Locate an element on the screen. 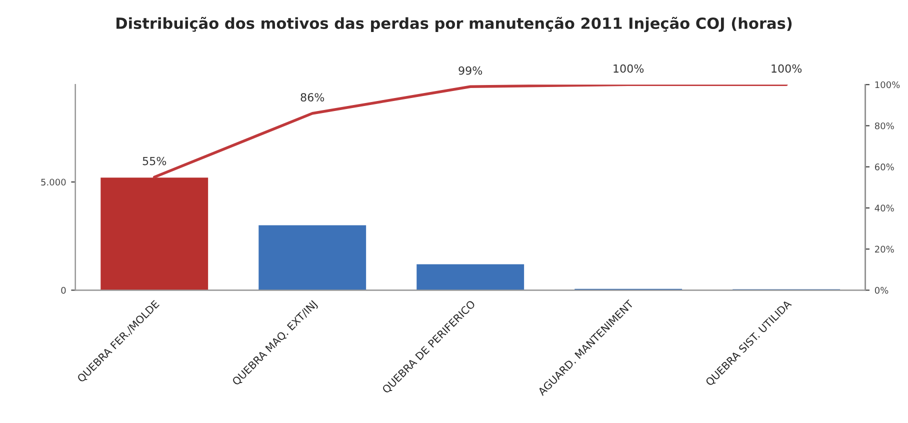  data-label: 99% is located at coordinates (470, 70).